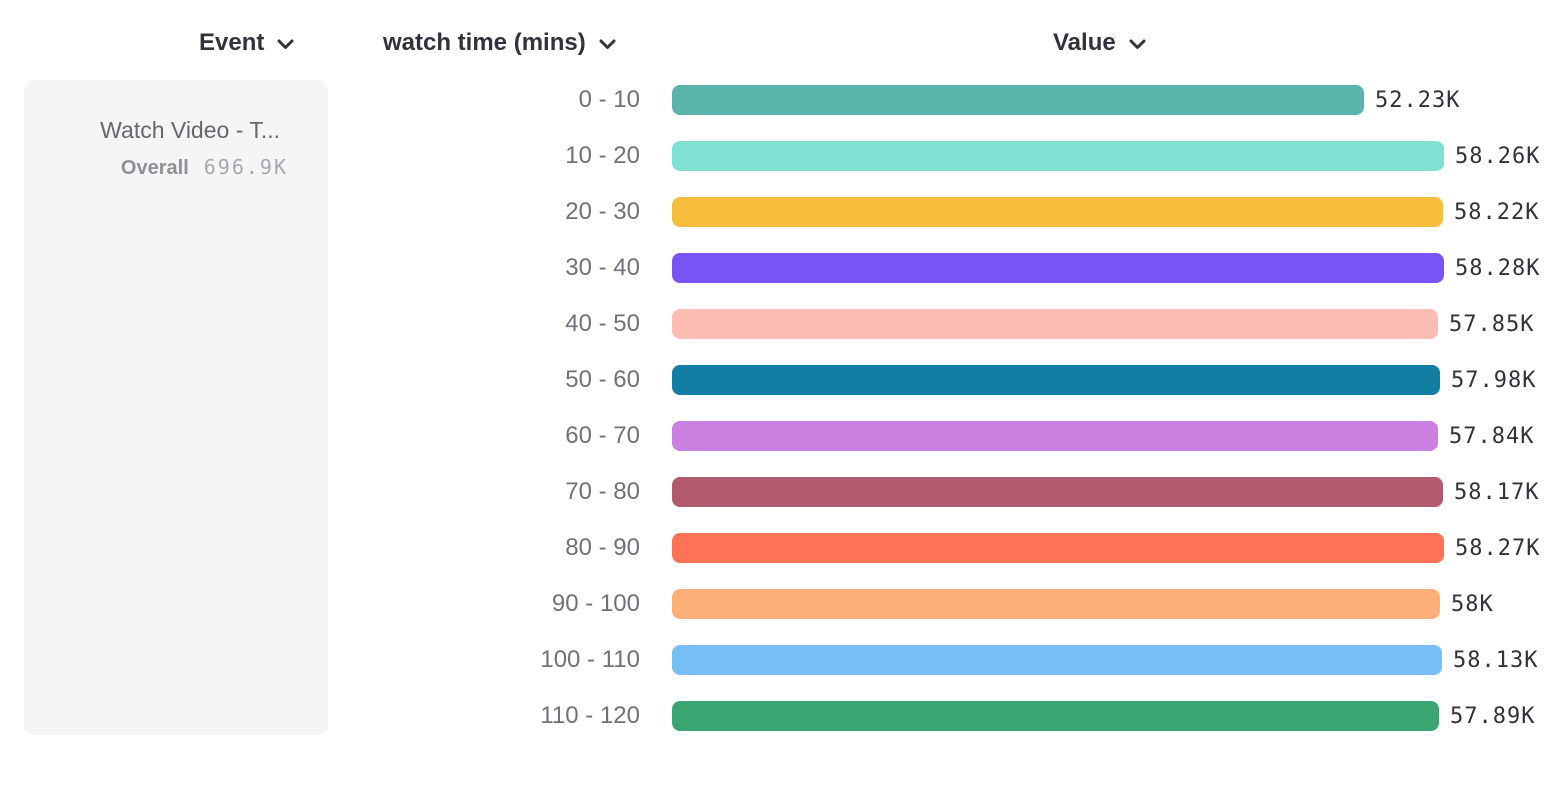  I want to click on chart-row: 0 - 10 52.23K, so click(784, 100).